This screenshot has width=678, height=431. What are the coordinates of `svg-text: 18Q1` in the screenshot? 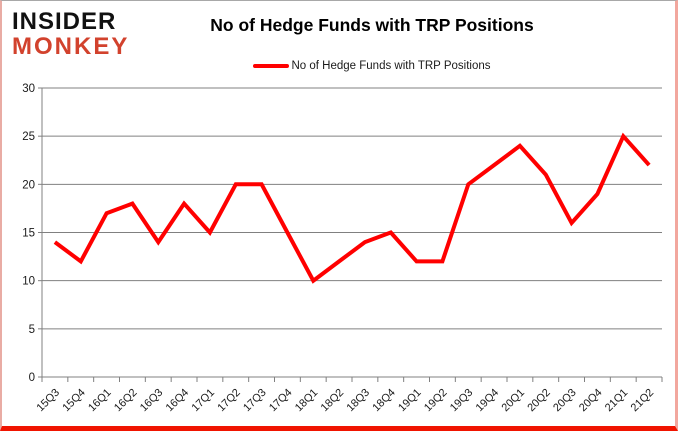 It's located at (307, 401).